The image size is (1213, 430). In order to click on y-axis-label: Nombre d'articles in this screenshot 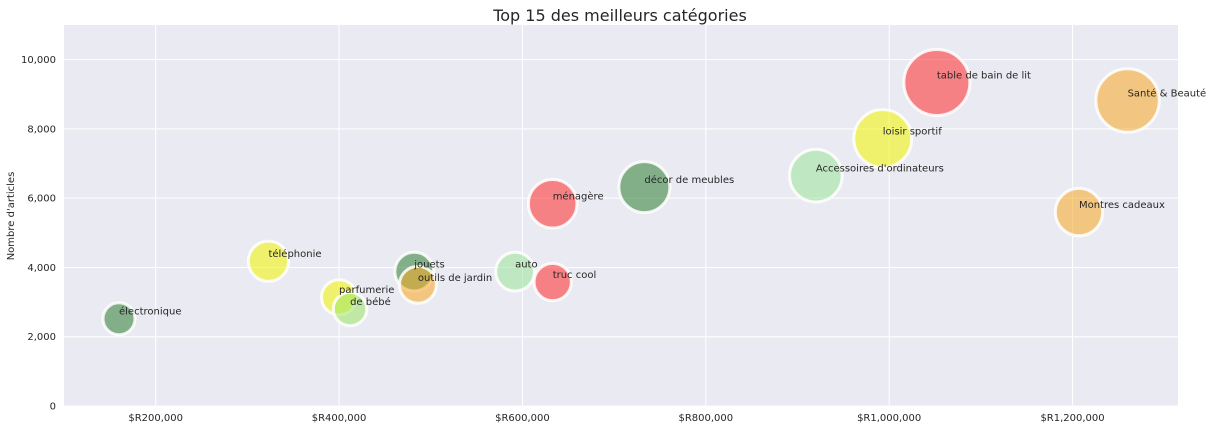, I will do `click(11, 216)`.